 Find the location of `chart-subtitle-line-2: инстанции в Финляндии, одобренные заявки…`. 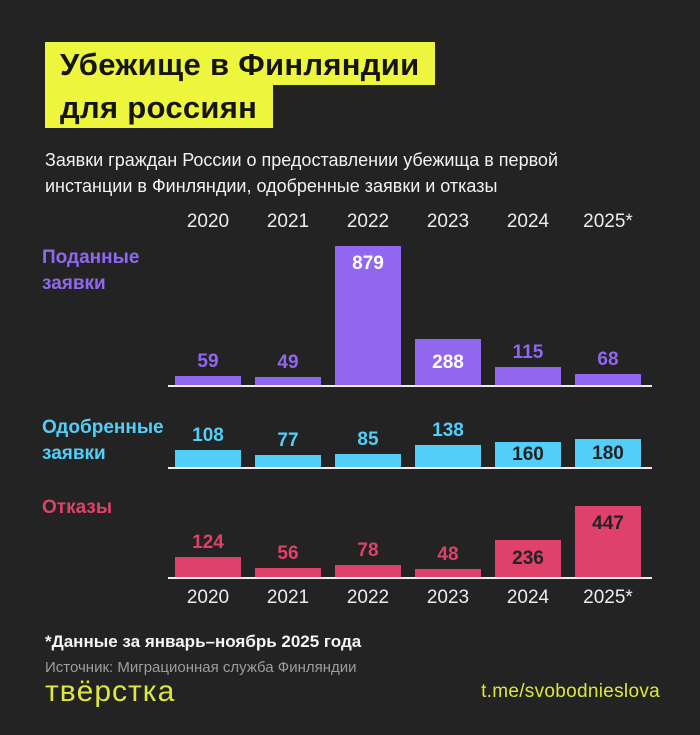

chart-subtitle-line-2: инстанции в Финляндии, одобренные заявки… is located at coordinates (271, 186).